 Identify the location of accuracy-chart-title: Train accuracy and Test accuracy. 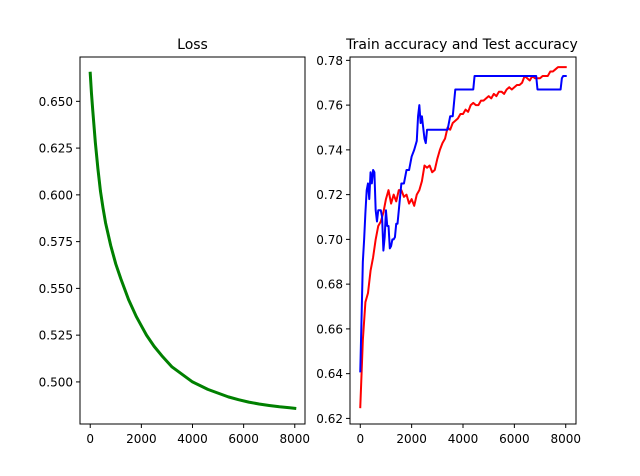
(461, 45).